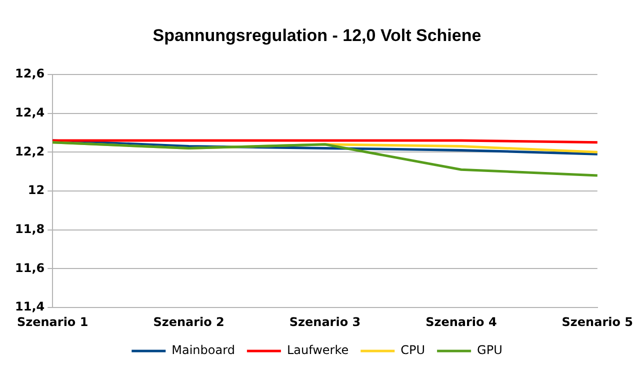 The image size is (644, 375). Describe the element at coordinates (30, 112) in the screenshot. I see `y-tick-label: 12,4` at that location.